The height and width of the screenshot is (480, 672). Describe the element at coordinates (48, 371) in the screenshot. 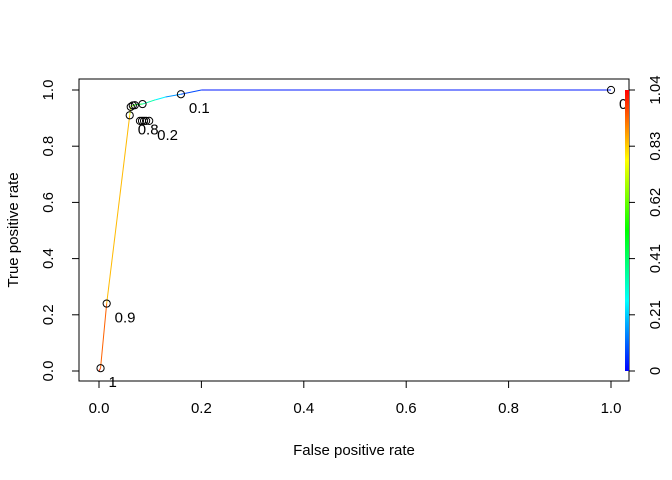

I see `y-tick-label: 0.0` at that location.